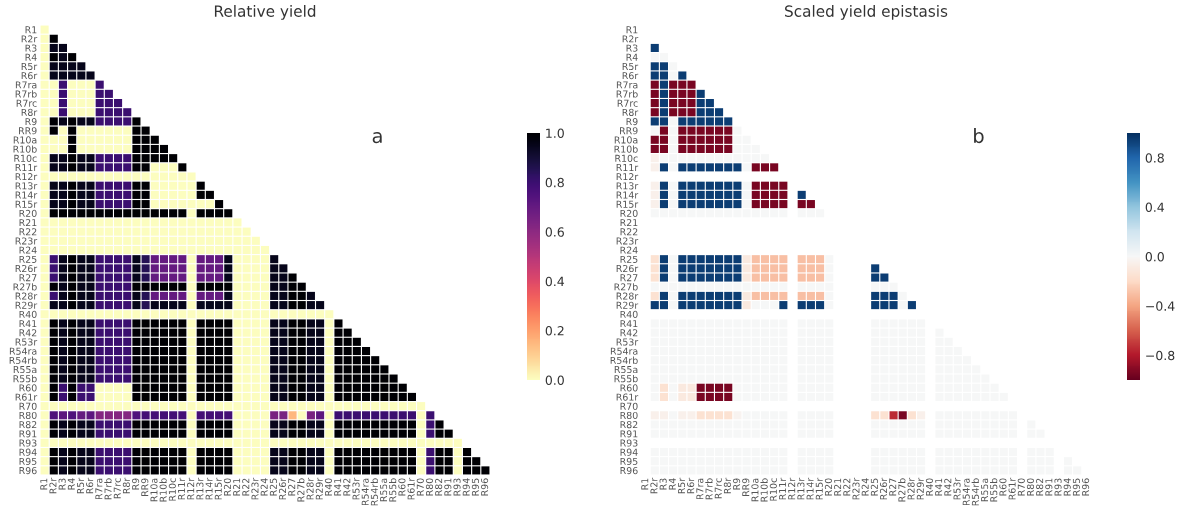 The height and width of the screenshot is (515, 1187). Describe the element at coordinates (26, 85) in the screenshot. I see `y-tick-label: R7ra` at that location.